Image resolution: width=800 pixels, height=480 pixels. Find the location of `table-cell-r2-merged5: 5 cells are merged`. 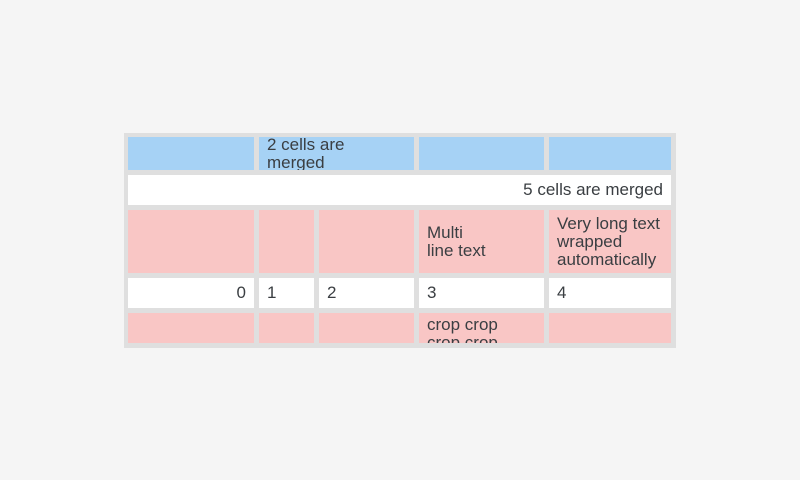

table-cell-r2-merged5: 5 cells are merged is located at coordinates (399, 190).